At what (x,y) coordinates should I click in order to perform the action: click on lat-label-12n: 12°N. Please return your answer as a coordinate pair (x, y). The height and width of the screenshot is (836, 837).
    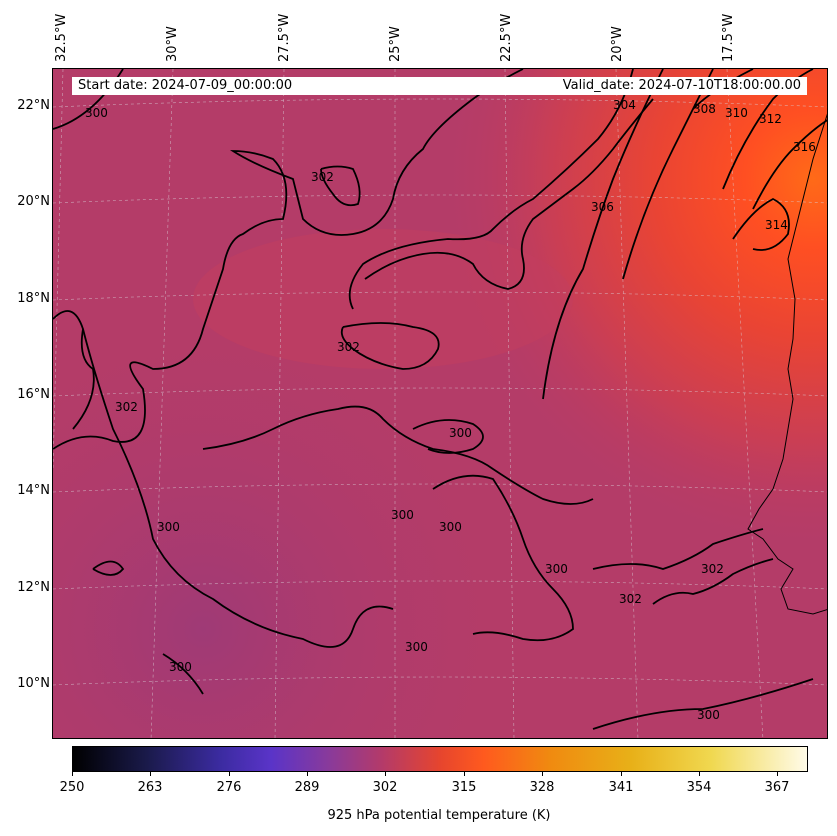
    Looking at the image, I should click on (33, 587).